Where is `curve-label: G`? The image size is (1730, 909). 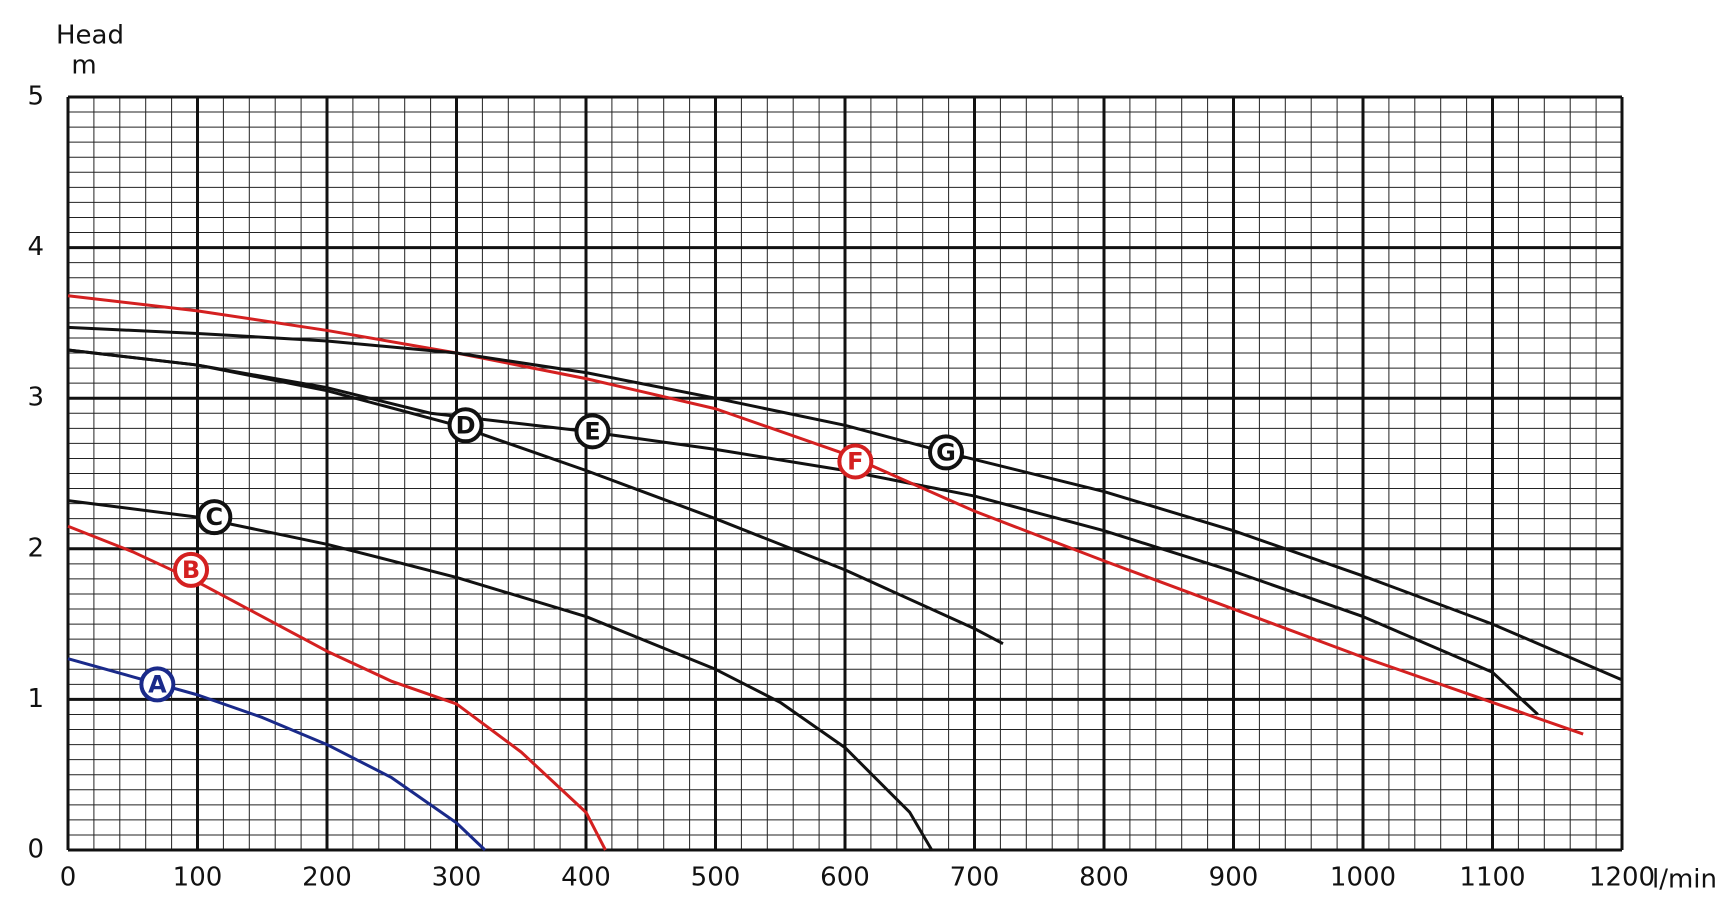 curve-label: G is located at coordinates (946, 452).